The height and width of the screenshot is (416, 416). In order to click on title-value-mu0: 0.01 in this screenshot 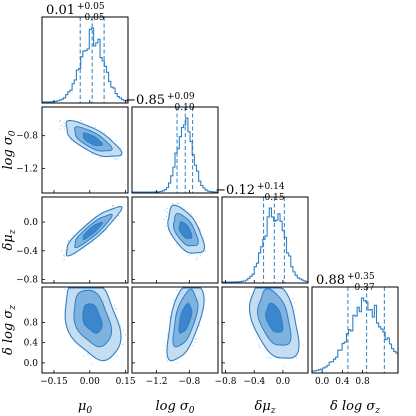, I will do `click(60, 10)`.